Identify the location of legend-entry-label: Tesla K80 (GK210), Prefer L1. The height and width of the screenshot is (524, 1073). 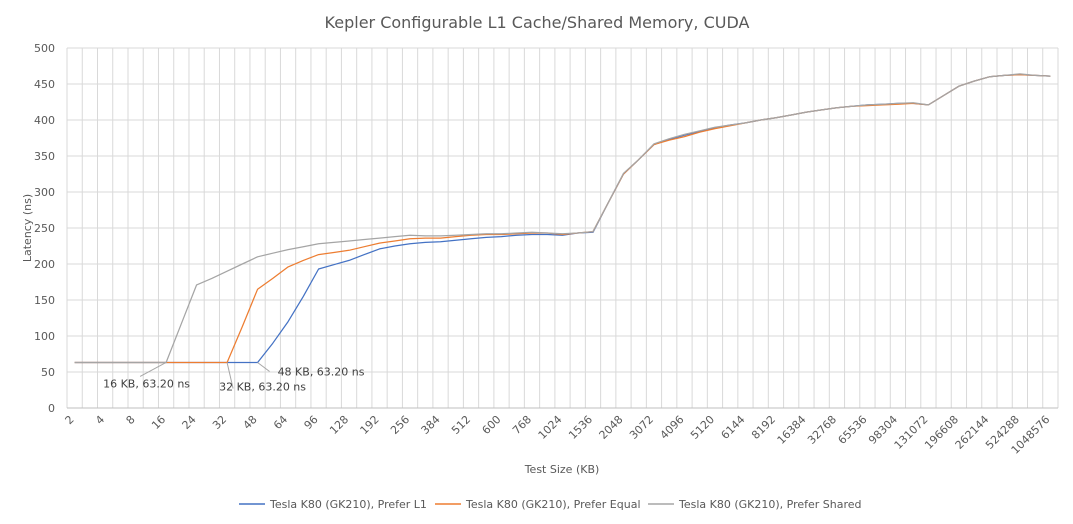
(348, 504).